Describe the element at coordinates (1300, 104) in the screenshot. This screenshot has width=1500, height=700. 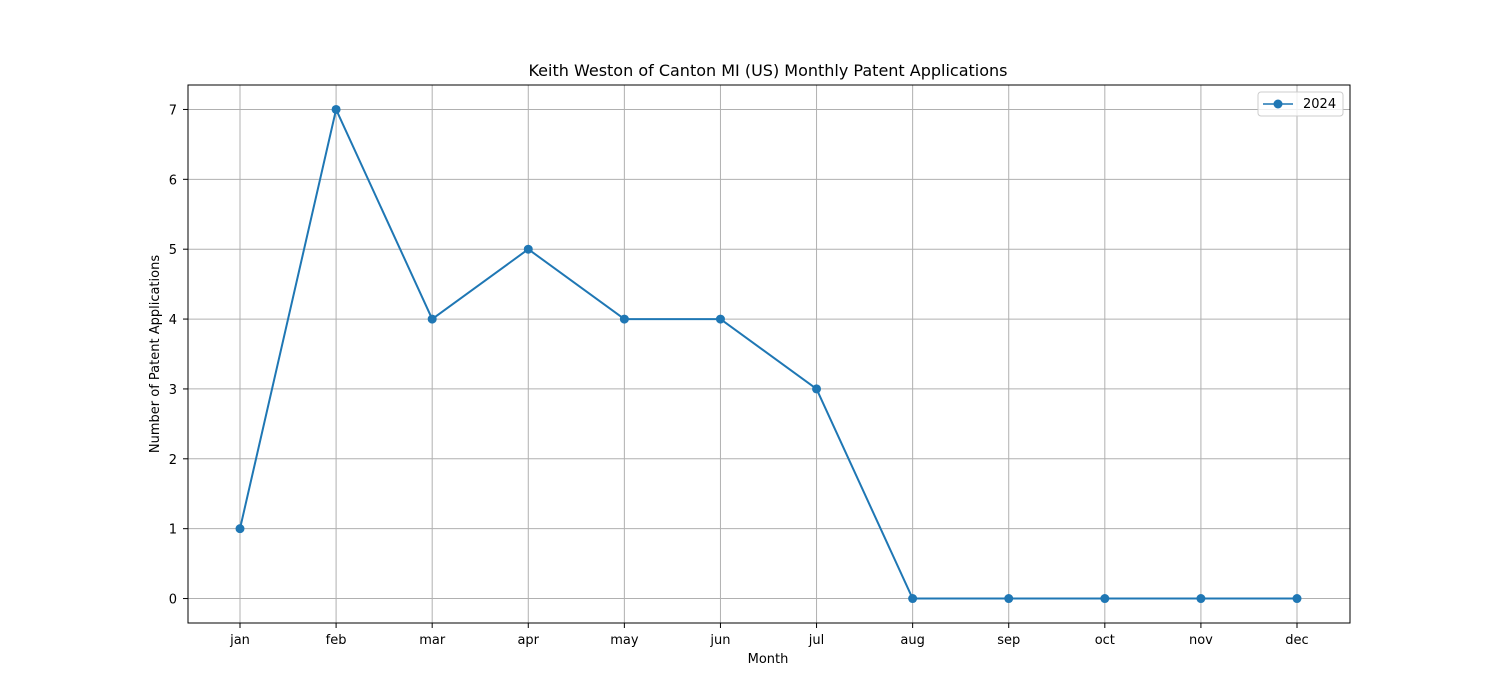
I see `legend: 2024` at that location.